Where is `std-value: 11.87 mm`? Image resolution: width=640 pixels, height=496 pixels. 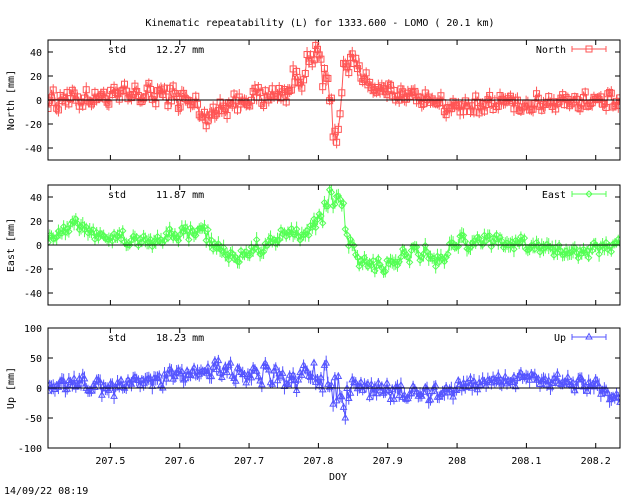
std-value: 11.87 mm is located at coordinates (180, 195).